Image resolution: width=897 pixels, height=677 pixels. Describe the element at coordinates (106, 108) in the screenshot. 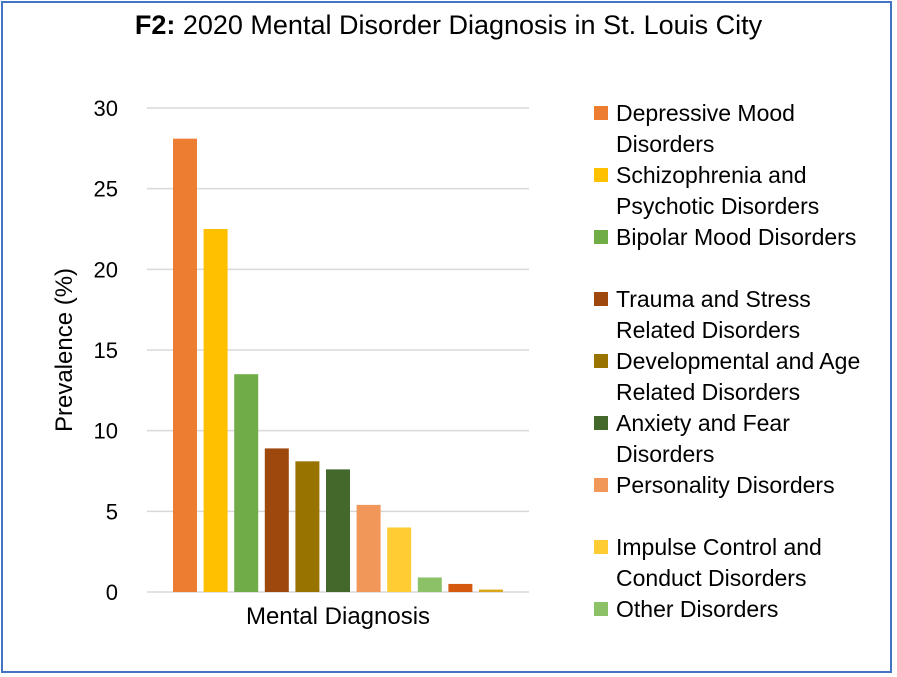

I see `y-tick-label: 30` at that location.